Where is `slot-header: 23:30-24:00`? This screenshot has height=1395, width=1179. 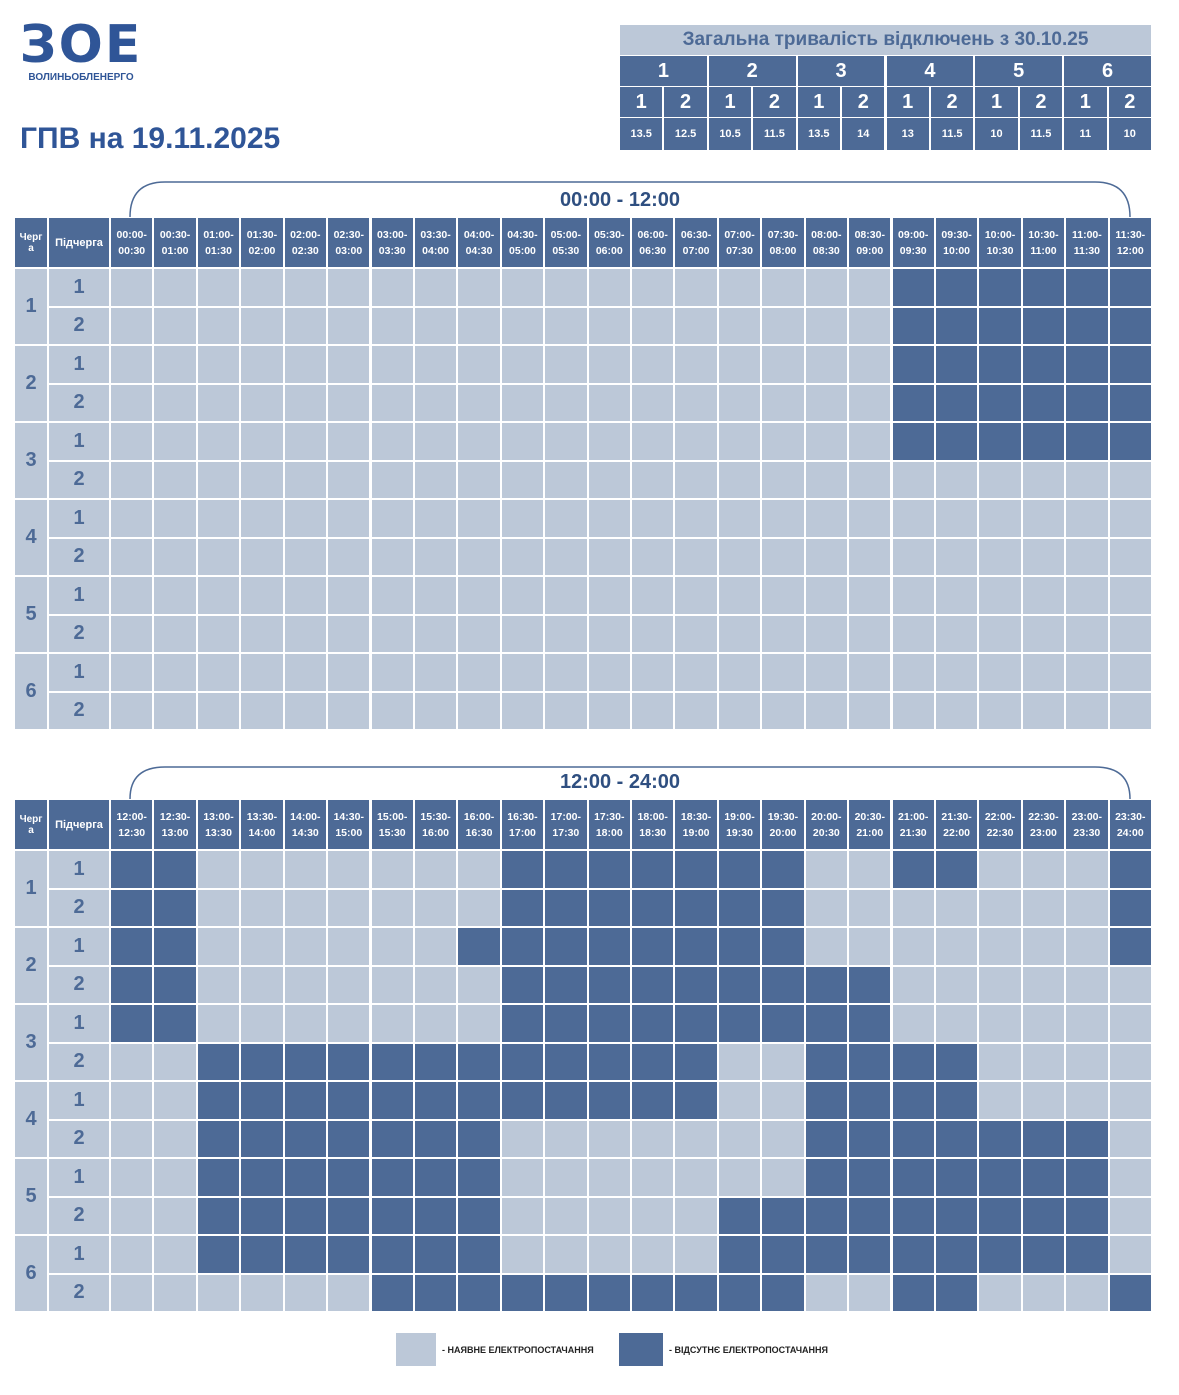 slot-header: 23:30-24:00 is located at coordinates (1130, 824).